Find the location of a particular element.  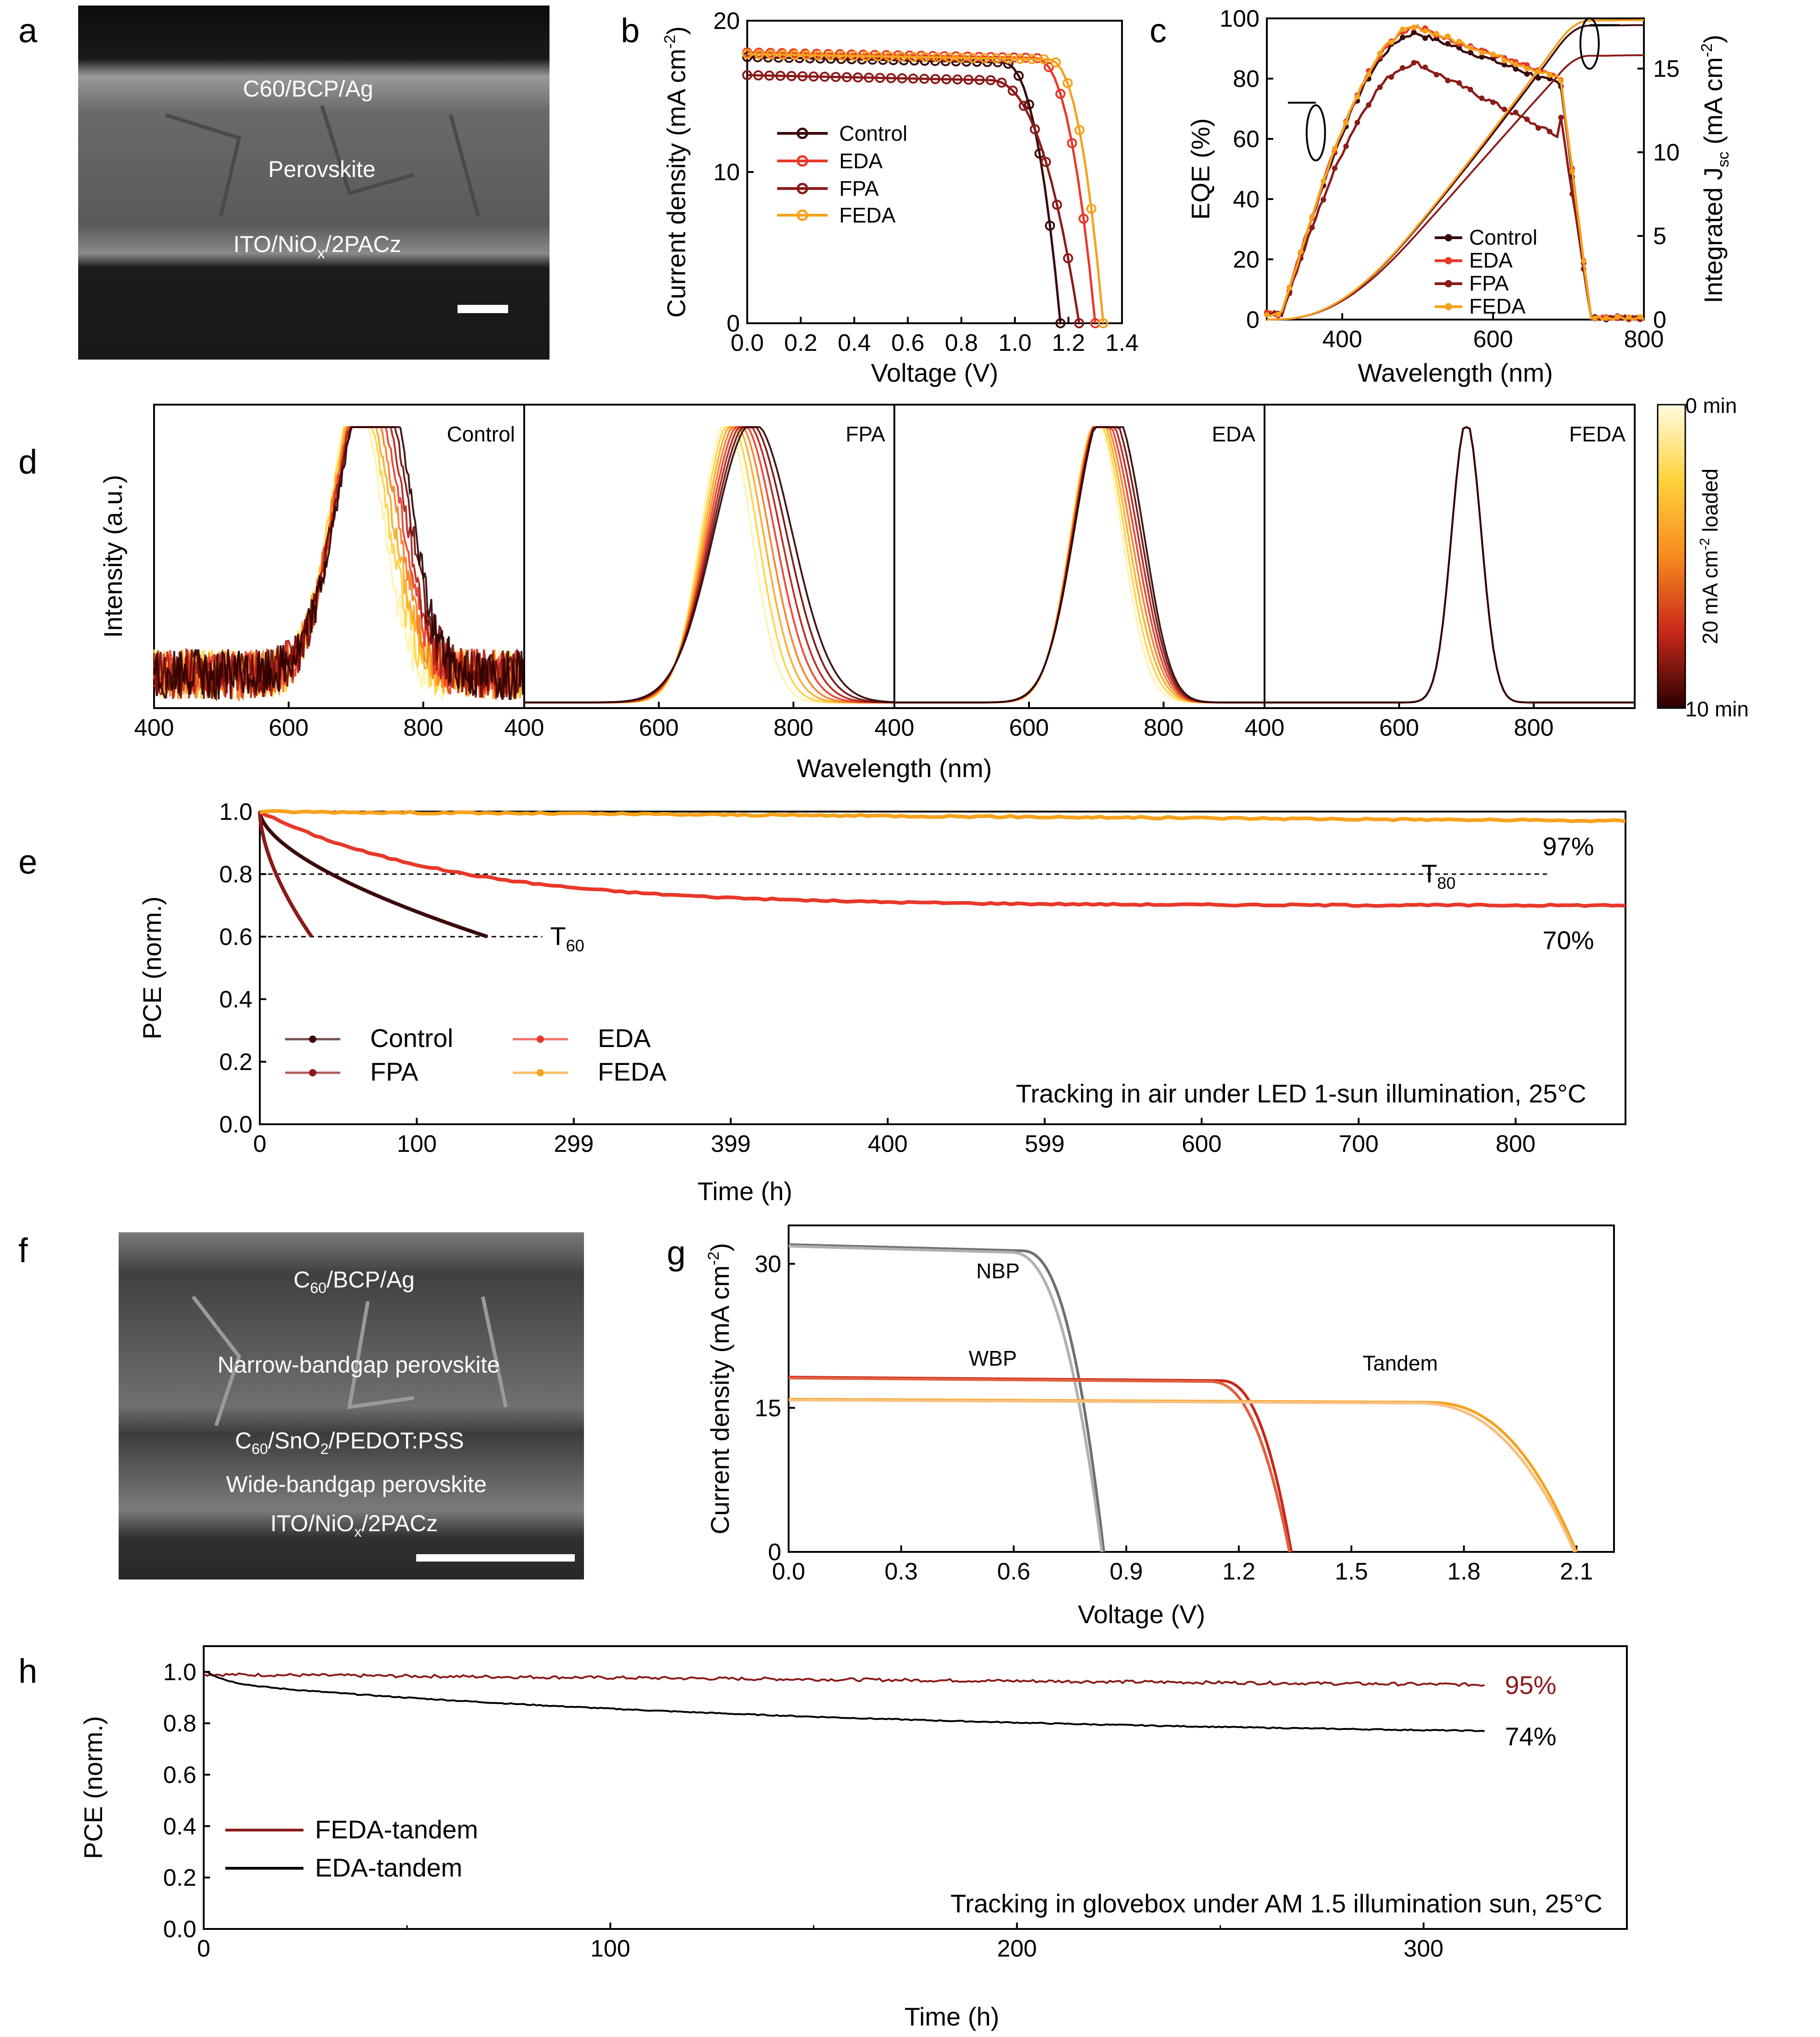

chart-b-ylabel-main: Current density (mA cm is located at coordinates (676, 183).